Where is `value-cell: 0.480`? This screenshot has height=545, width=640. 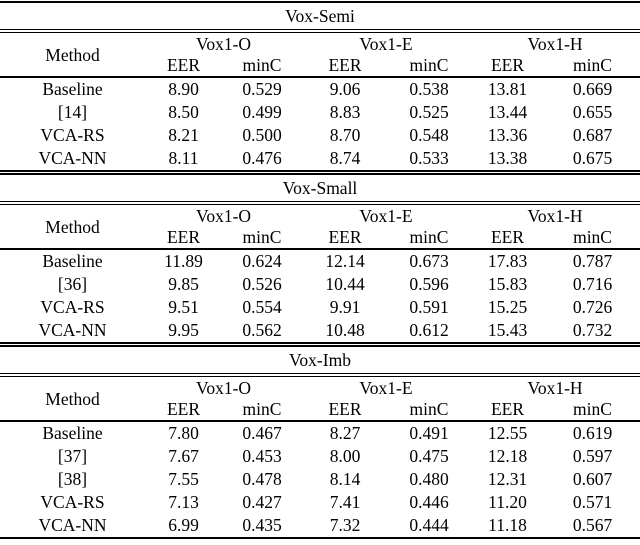 value-cell: 0.480 is located at coordinates (429, 479).